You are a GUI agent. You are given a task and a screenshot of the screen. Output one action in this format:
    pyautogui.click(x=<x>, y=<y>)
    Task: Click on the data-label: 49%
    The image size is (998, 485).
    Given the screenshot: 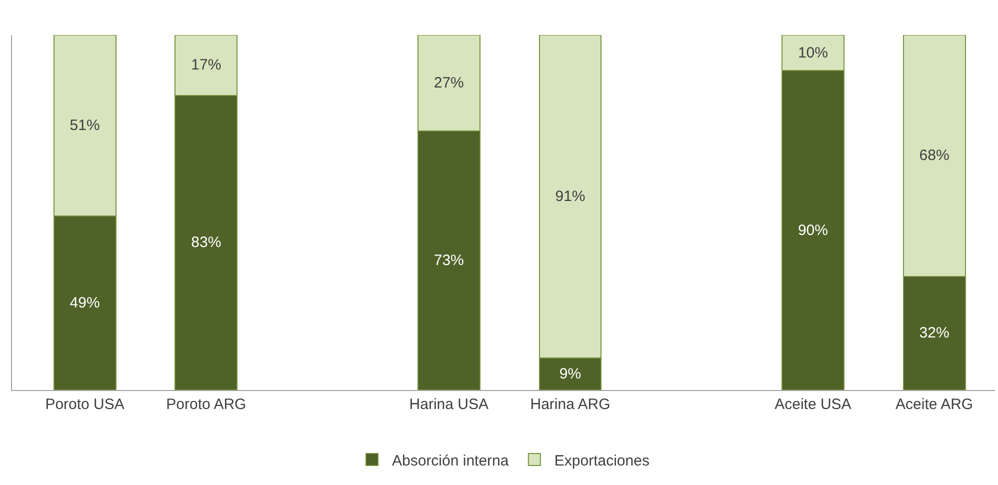 What is the action you would take?
    pyautogui.click(x=85, y=303)
    